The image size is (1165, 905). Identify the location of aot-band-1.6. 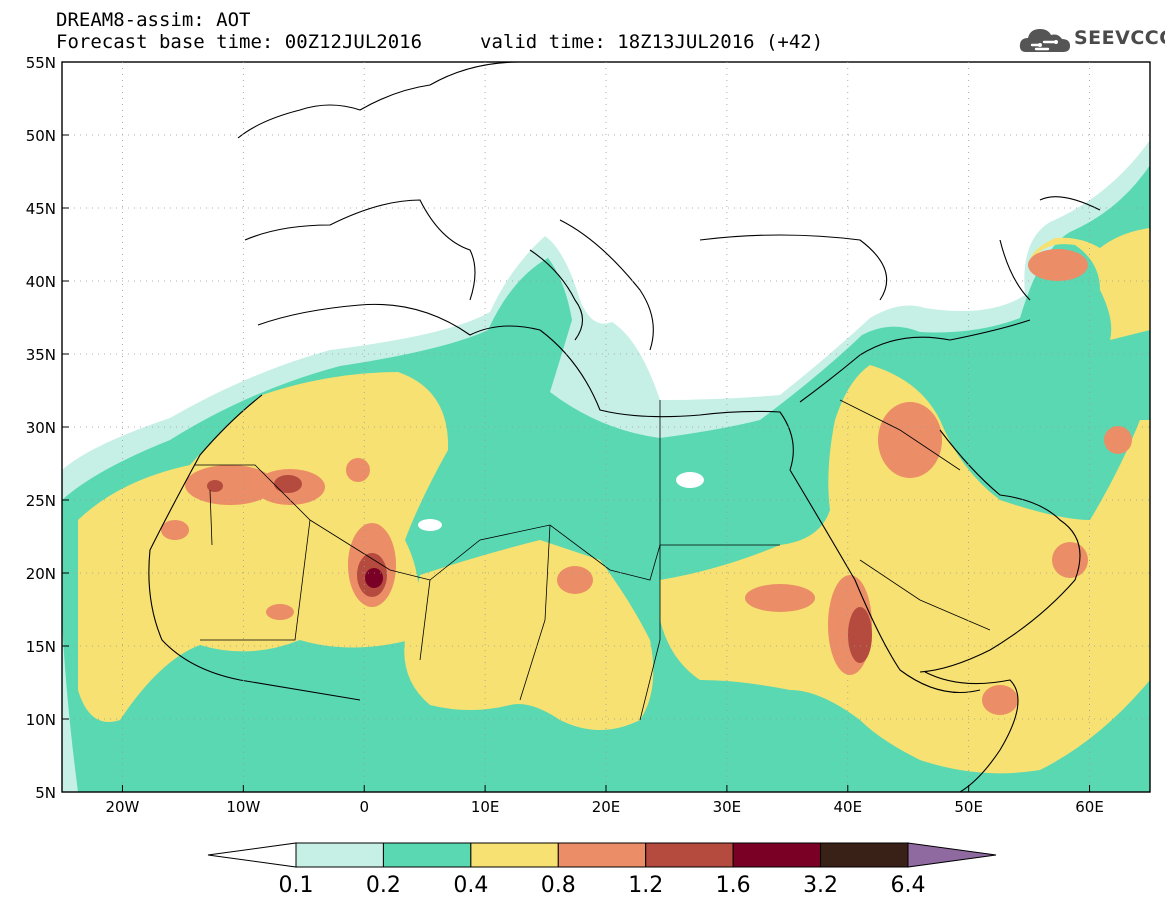
(374, 578).